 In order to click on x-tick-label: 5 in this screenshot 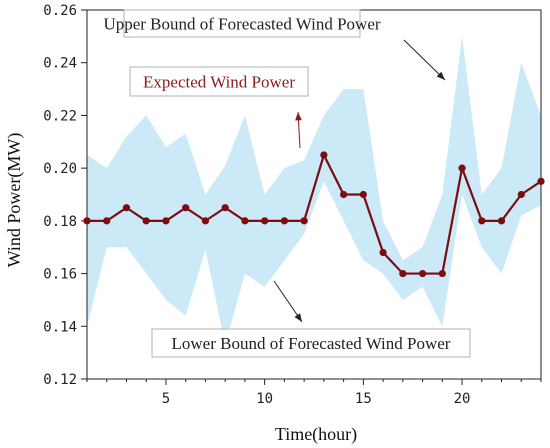, I will do `click(166, 399)`.